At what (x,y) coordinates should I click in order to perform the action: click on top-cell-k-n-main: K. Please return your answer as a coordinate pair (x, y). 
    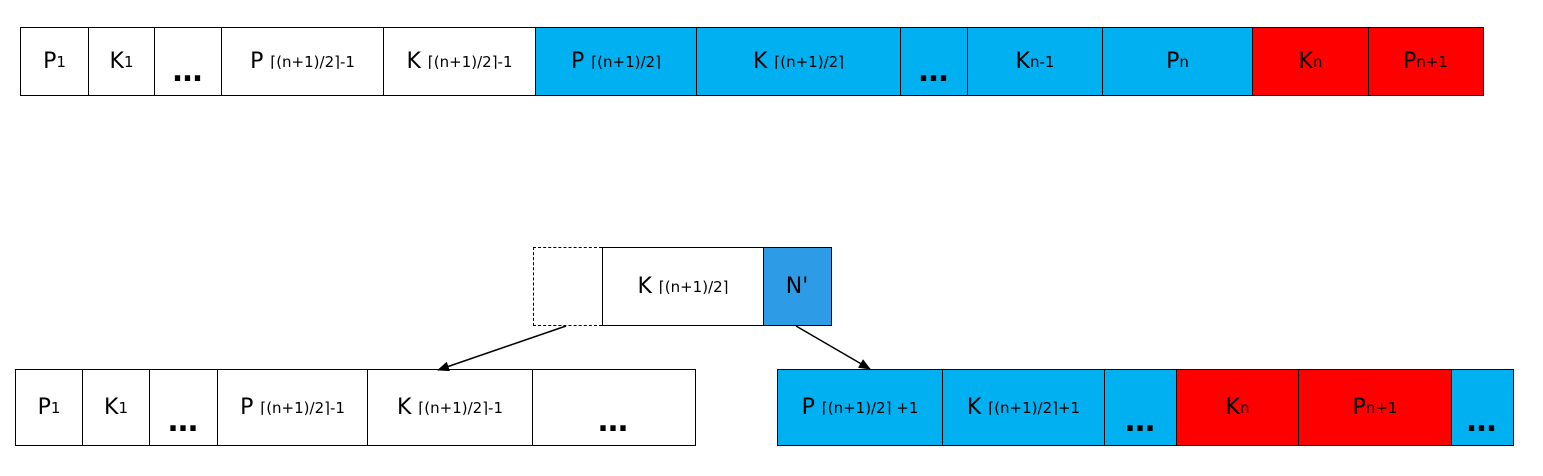
    Looking at the image, I should click on (1305, 61).